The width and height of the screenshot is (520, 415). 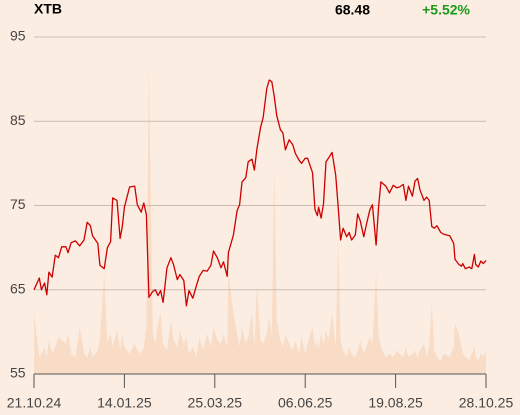 I want to click on y-tick-label: 95, so click(x=18, y=36).